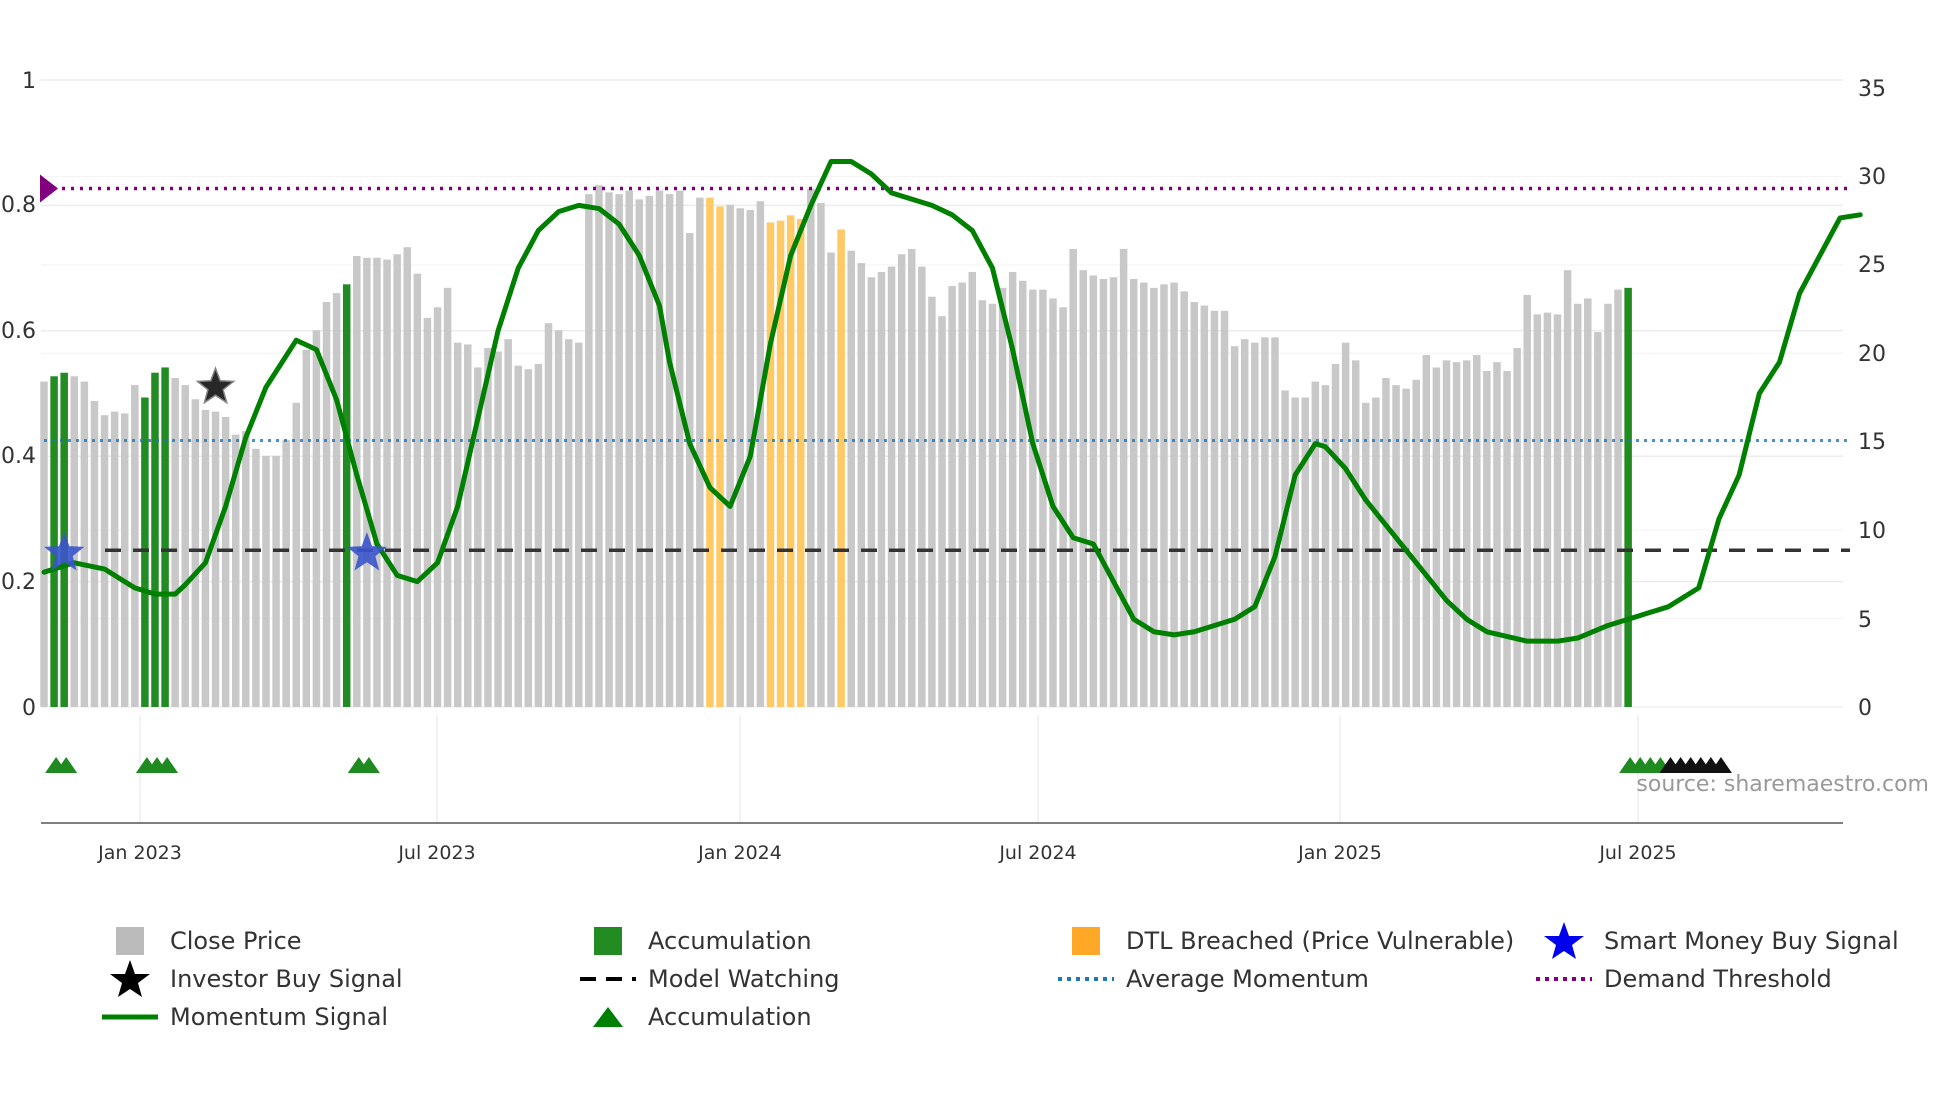 This screenshot has height=1102, width=1960. Describe the element at coordinates (739, 853) in the screenshot. I see `x-tick-label: Jan 2024` at that location.